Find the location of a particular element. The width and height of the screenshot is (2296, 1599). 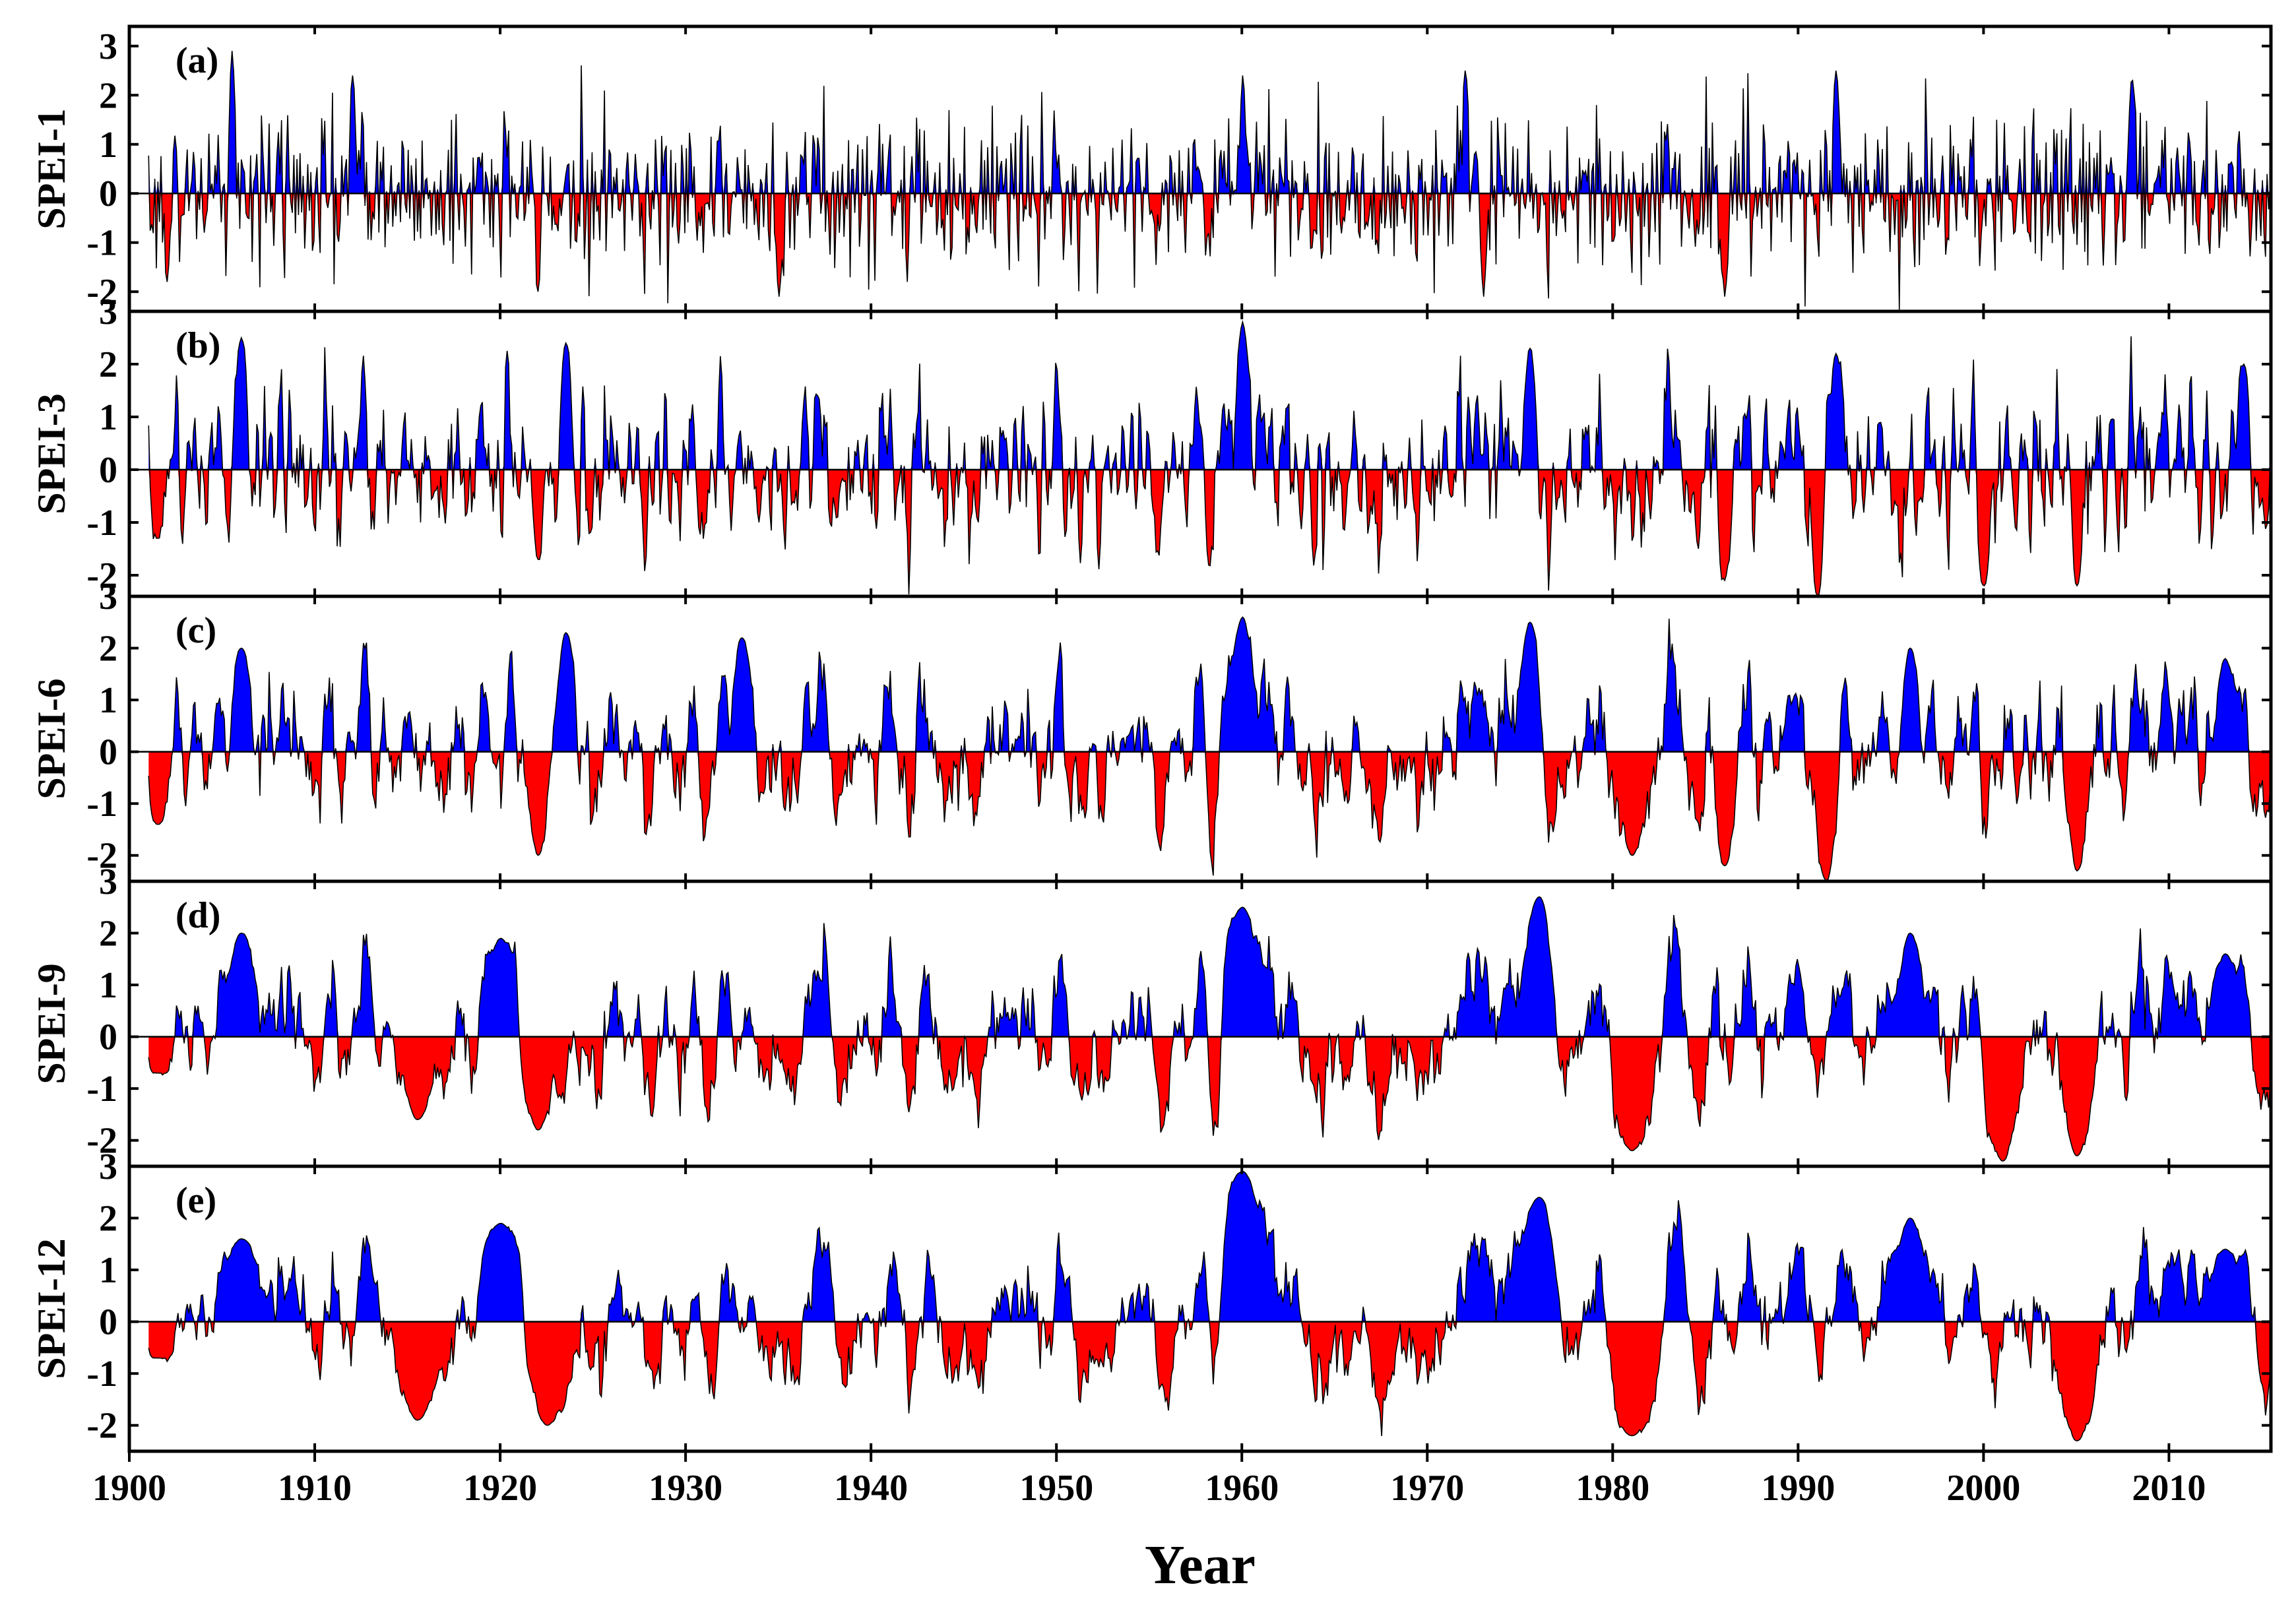

series-positive-area-b is located at coordinates (1209, 396).